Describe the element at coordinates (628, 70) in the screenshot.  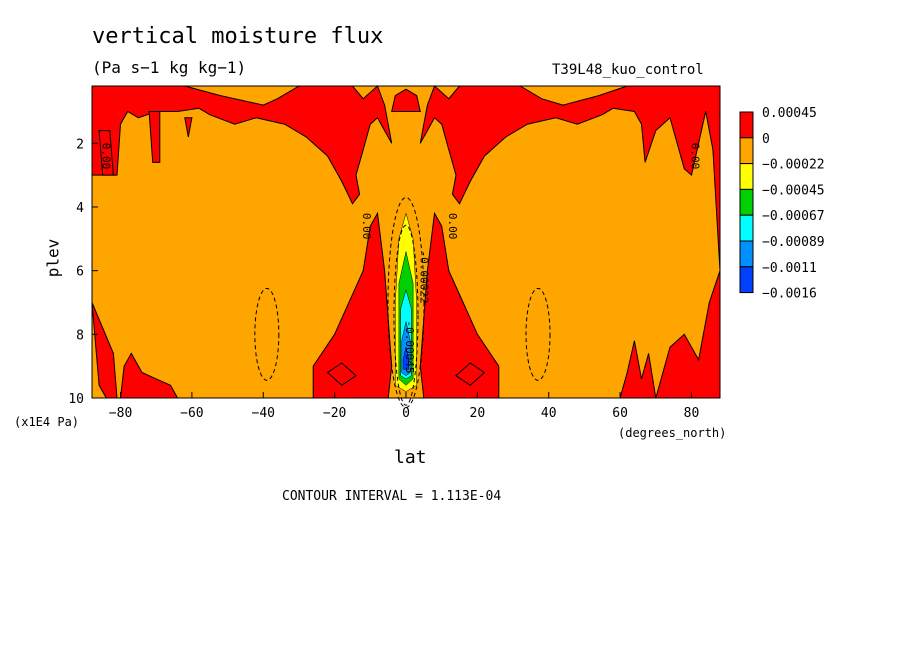
I see `run-name: T39L48_kuo_control` at that location.